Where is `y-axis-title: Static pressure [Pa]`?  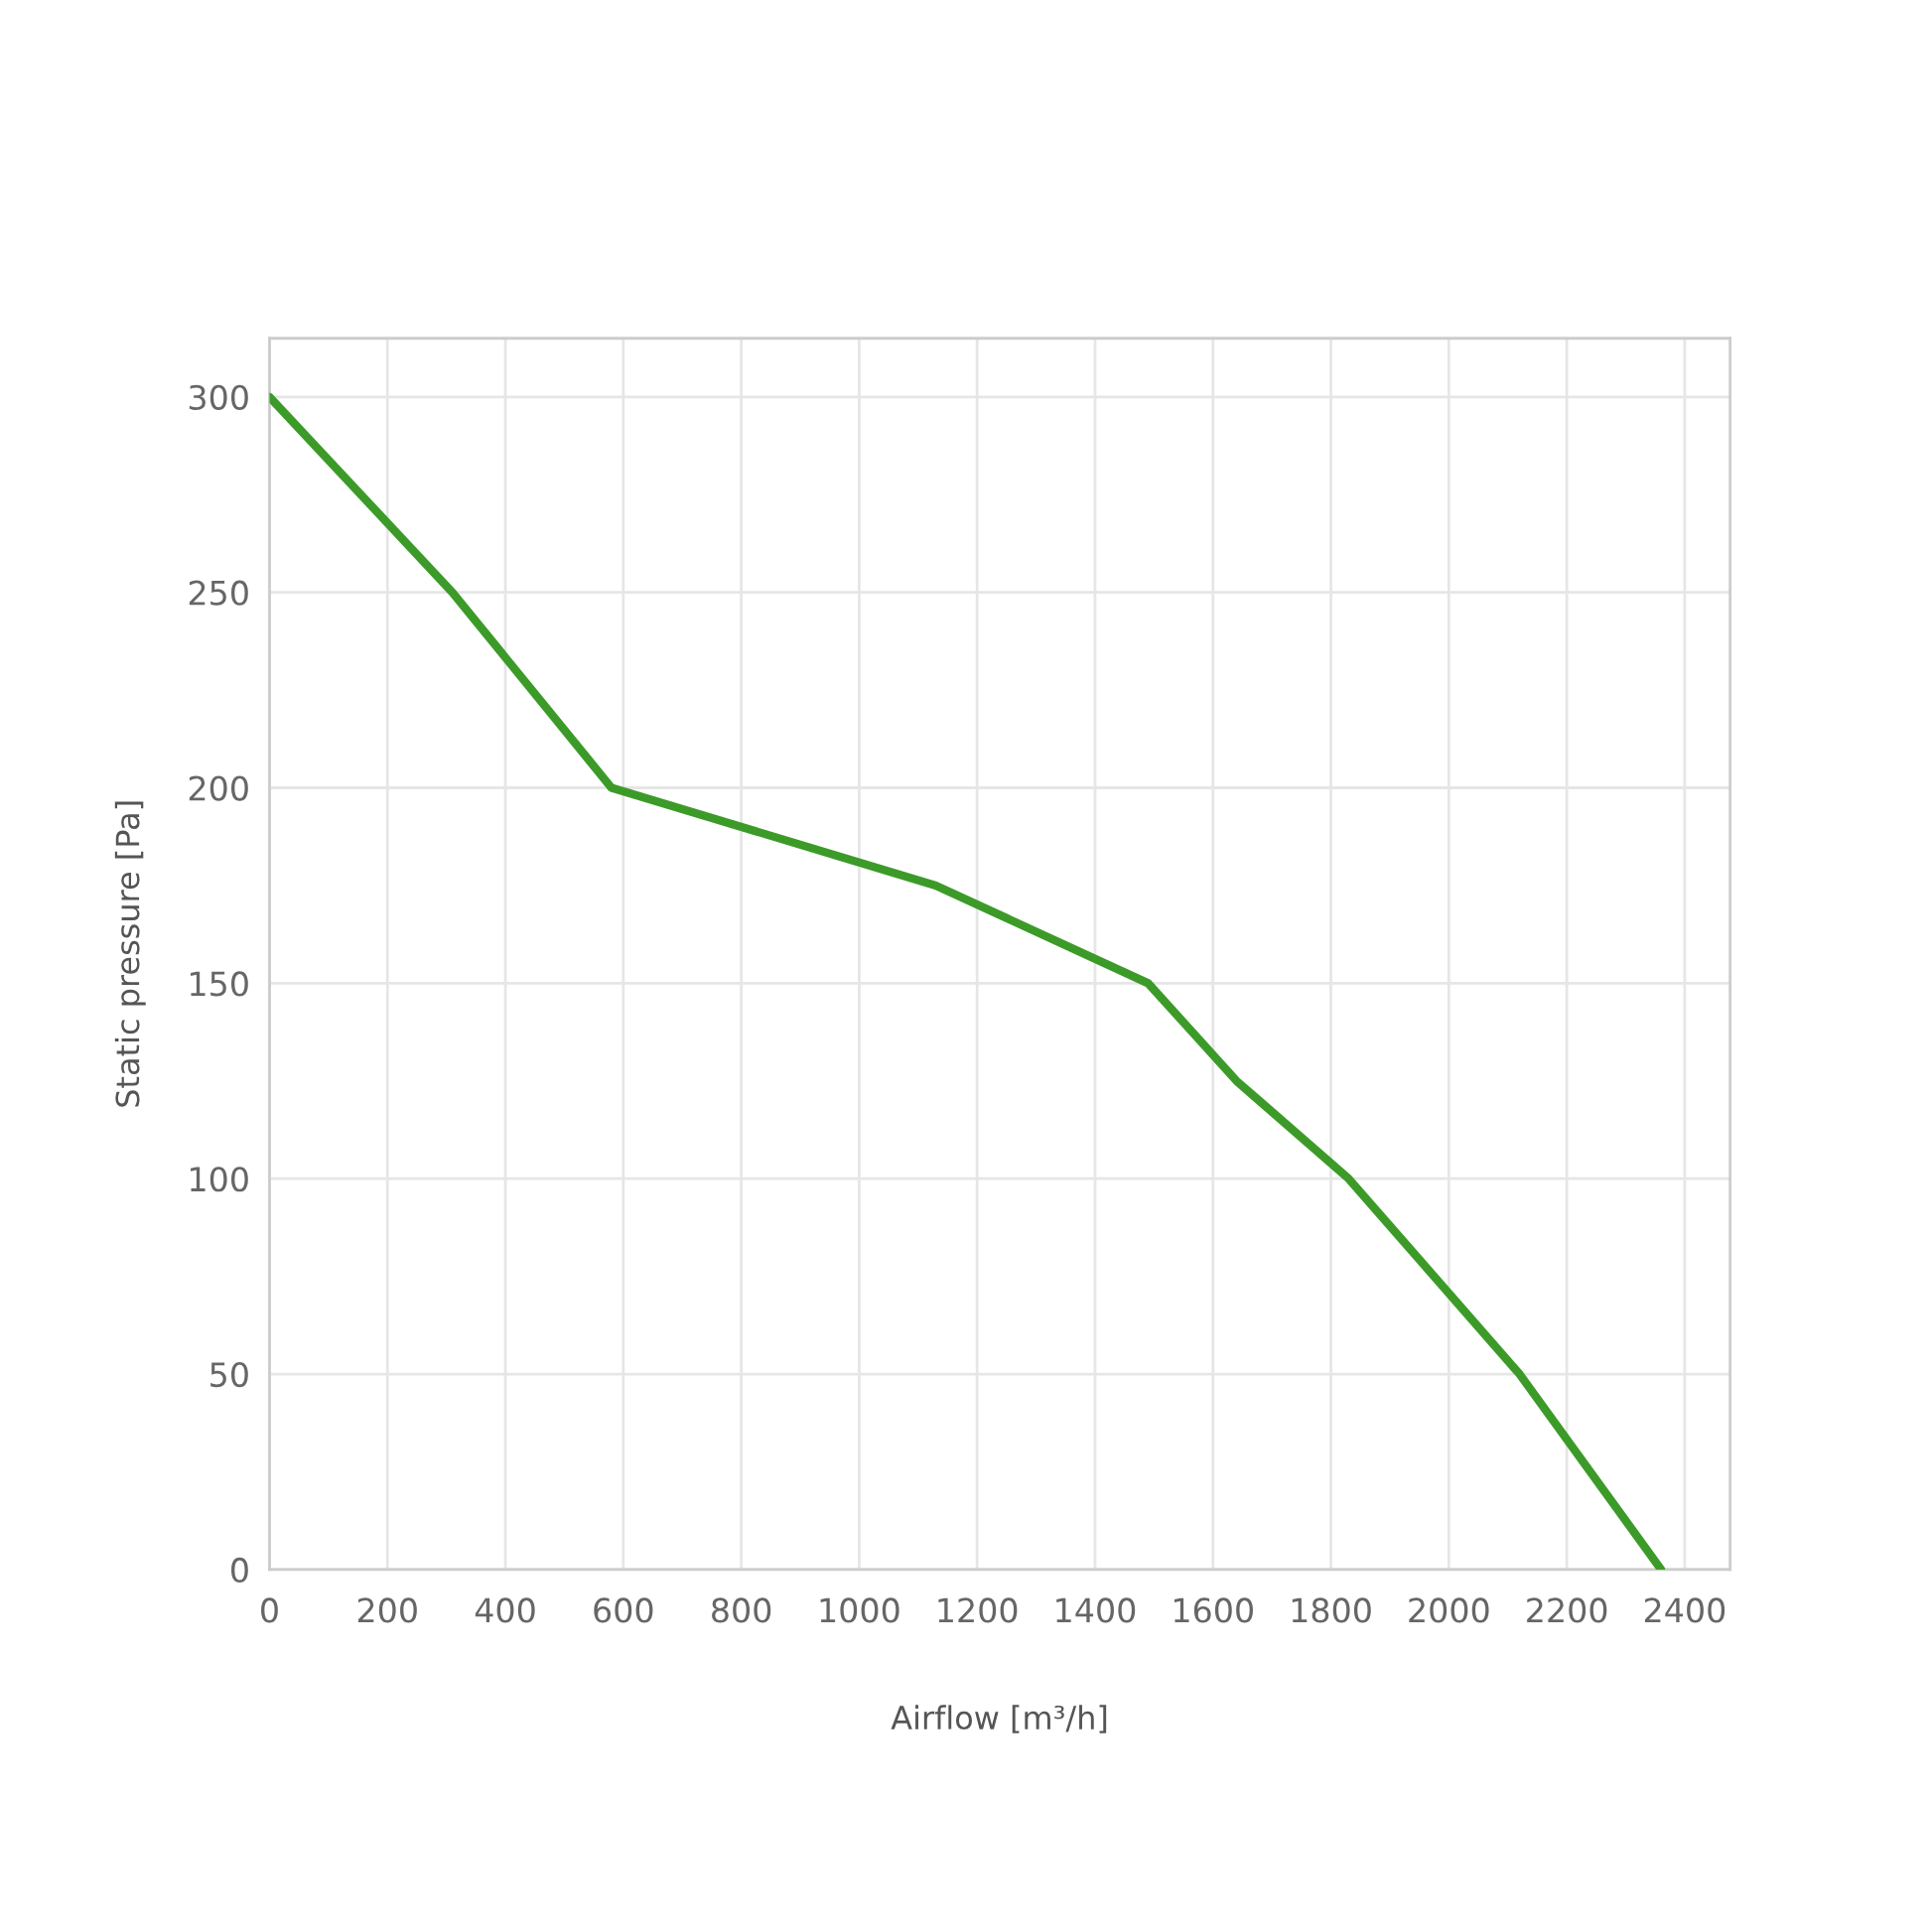
y-axis-title: Static pressure [Pa] is located at coordinates (130, 954).